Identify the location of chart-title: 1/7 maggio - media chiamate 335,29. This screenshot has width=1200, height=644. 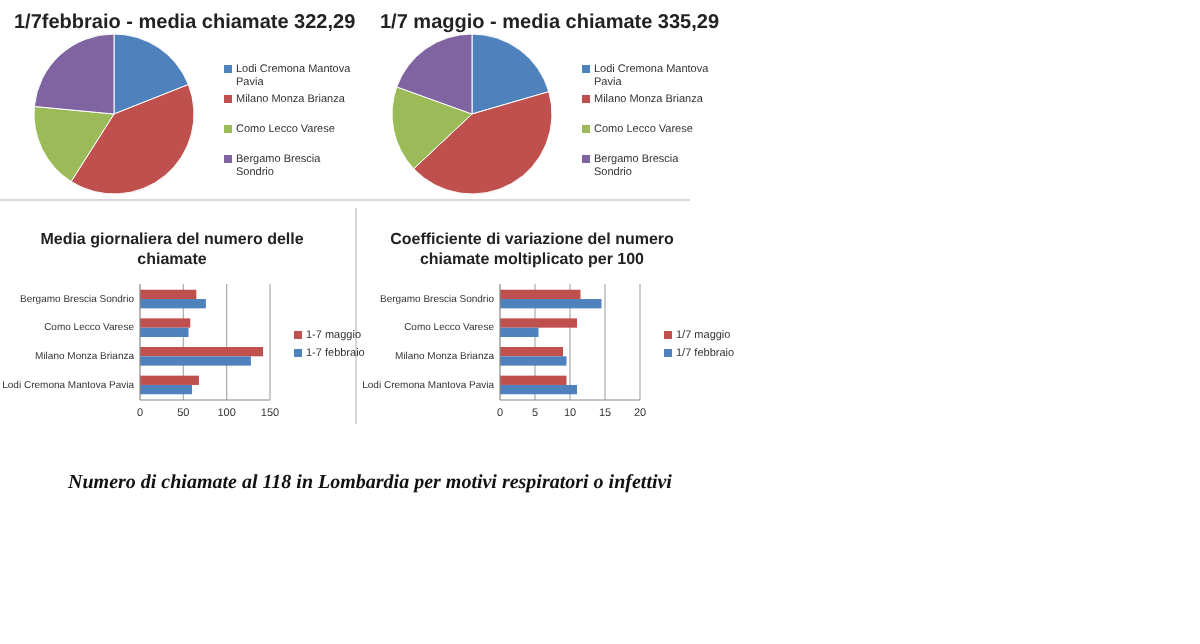
(550, 23).